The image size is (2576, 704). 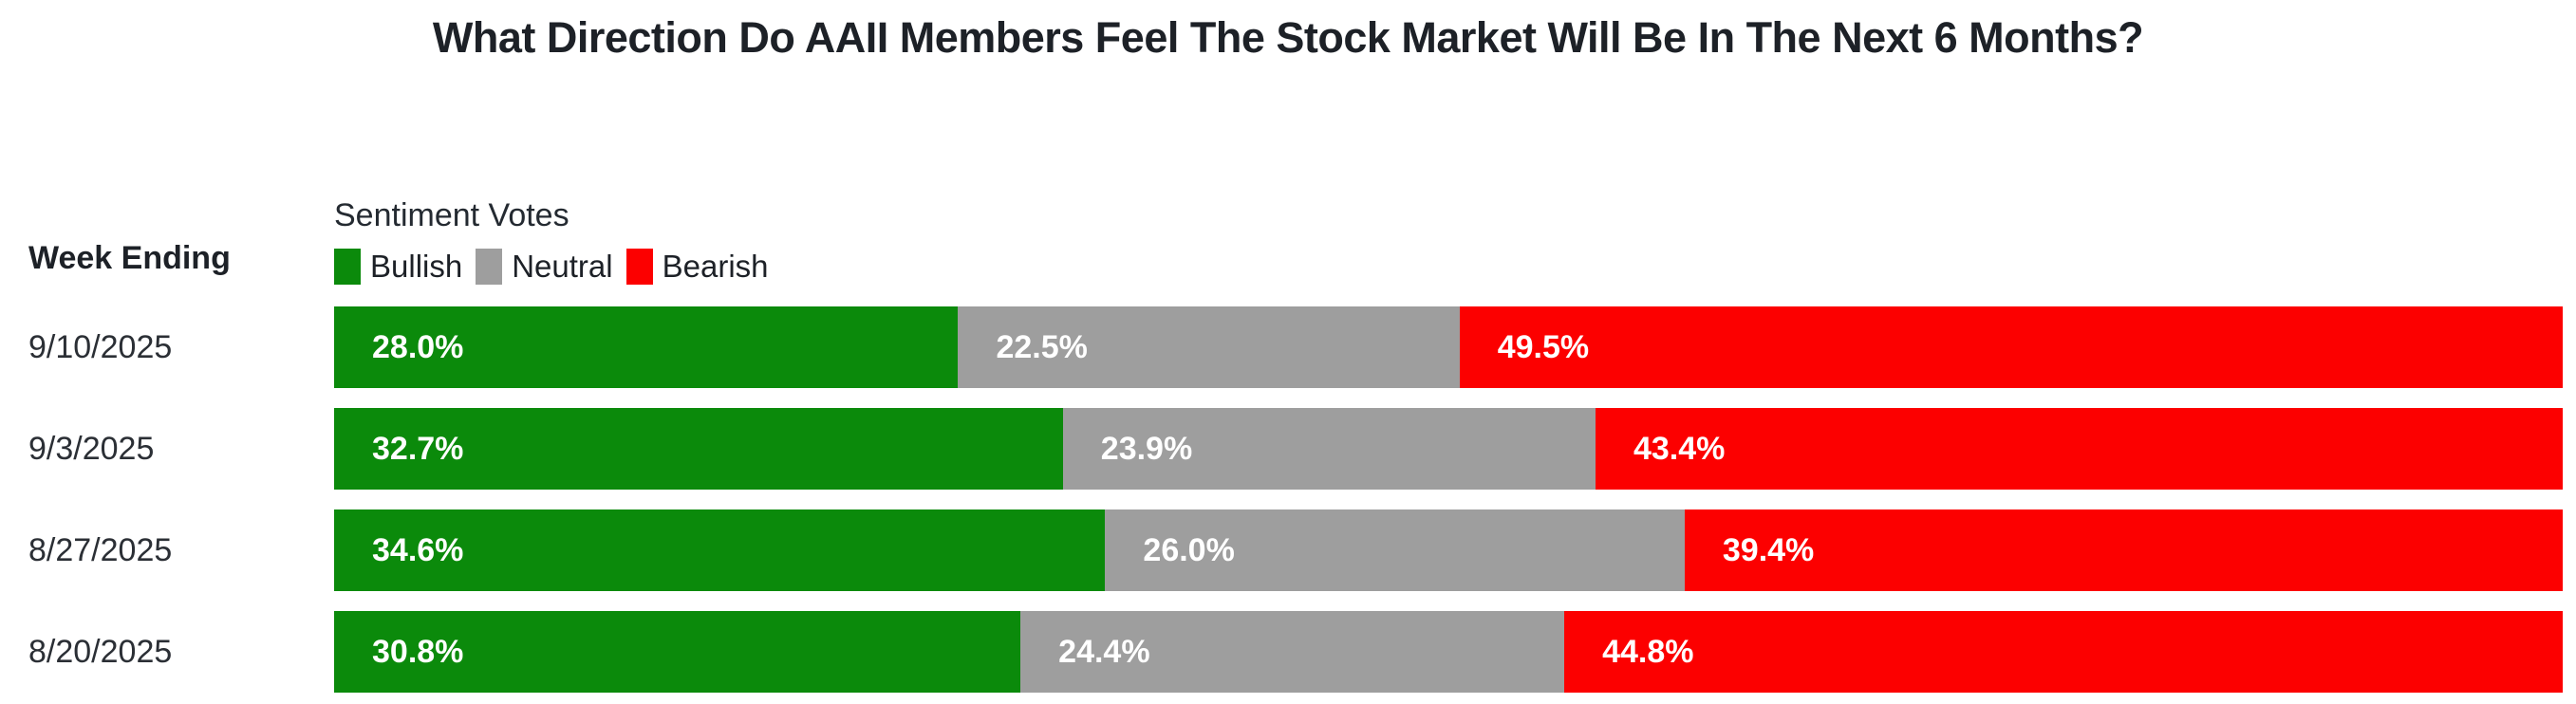 What do you see at coordinates (1104, 651) in the screenshot?
I see `segment-value-label: 24.4%` at bounding box center [1104, 651].